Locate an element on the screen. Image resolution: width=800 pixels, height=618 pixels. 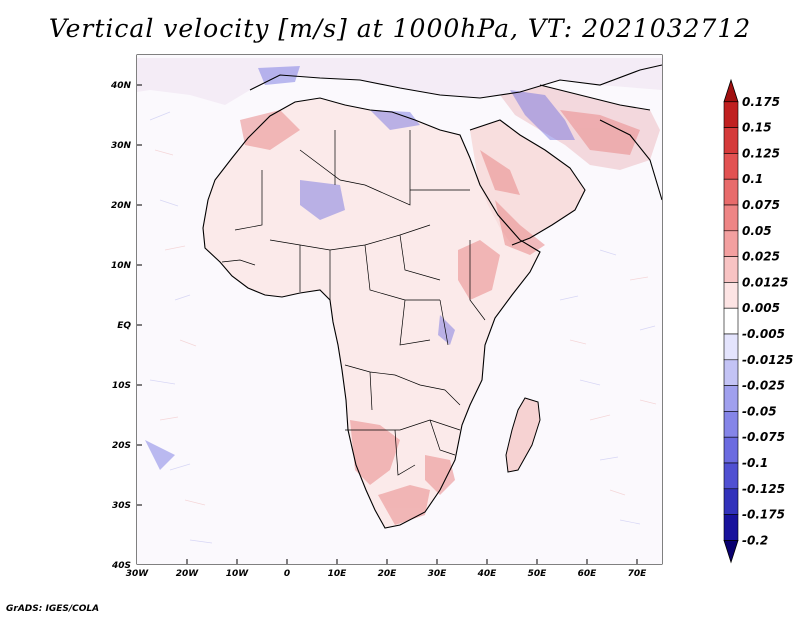
lon-tick: 10W is located at coordinates (238, 574).